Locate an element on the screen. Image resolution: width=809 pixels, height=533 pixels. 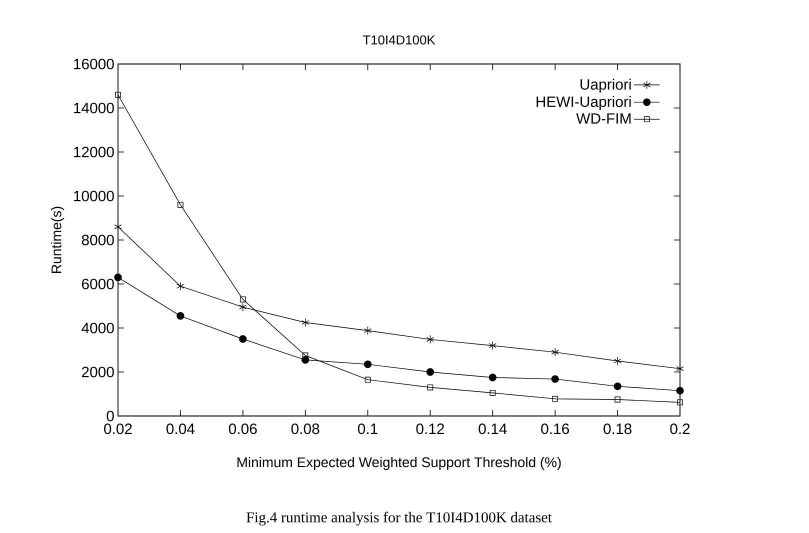
x-tick-label: 0.14 is located at coordinates (492, 429).